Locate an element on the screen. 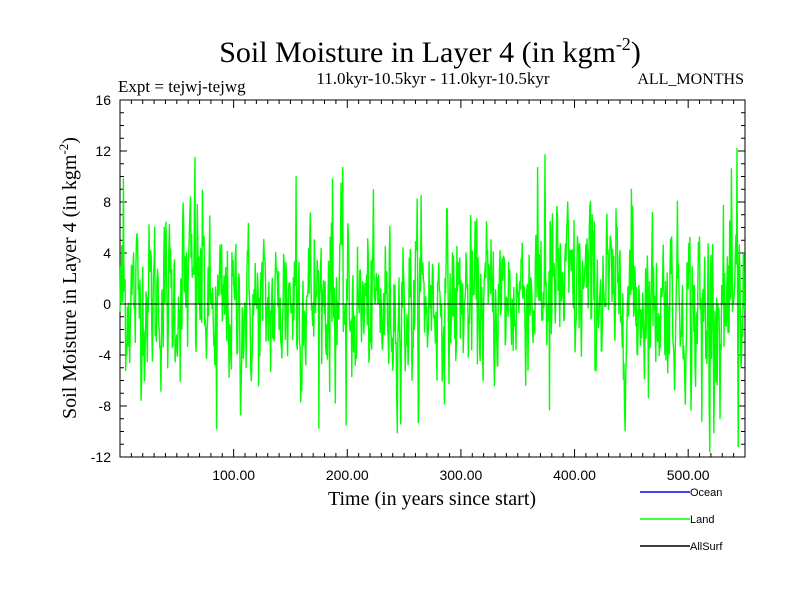 The width and height of the screenshot is (800, 600). x-tick-label: 200.00 is located at coordinates (347, 475).